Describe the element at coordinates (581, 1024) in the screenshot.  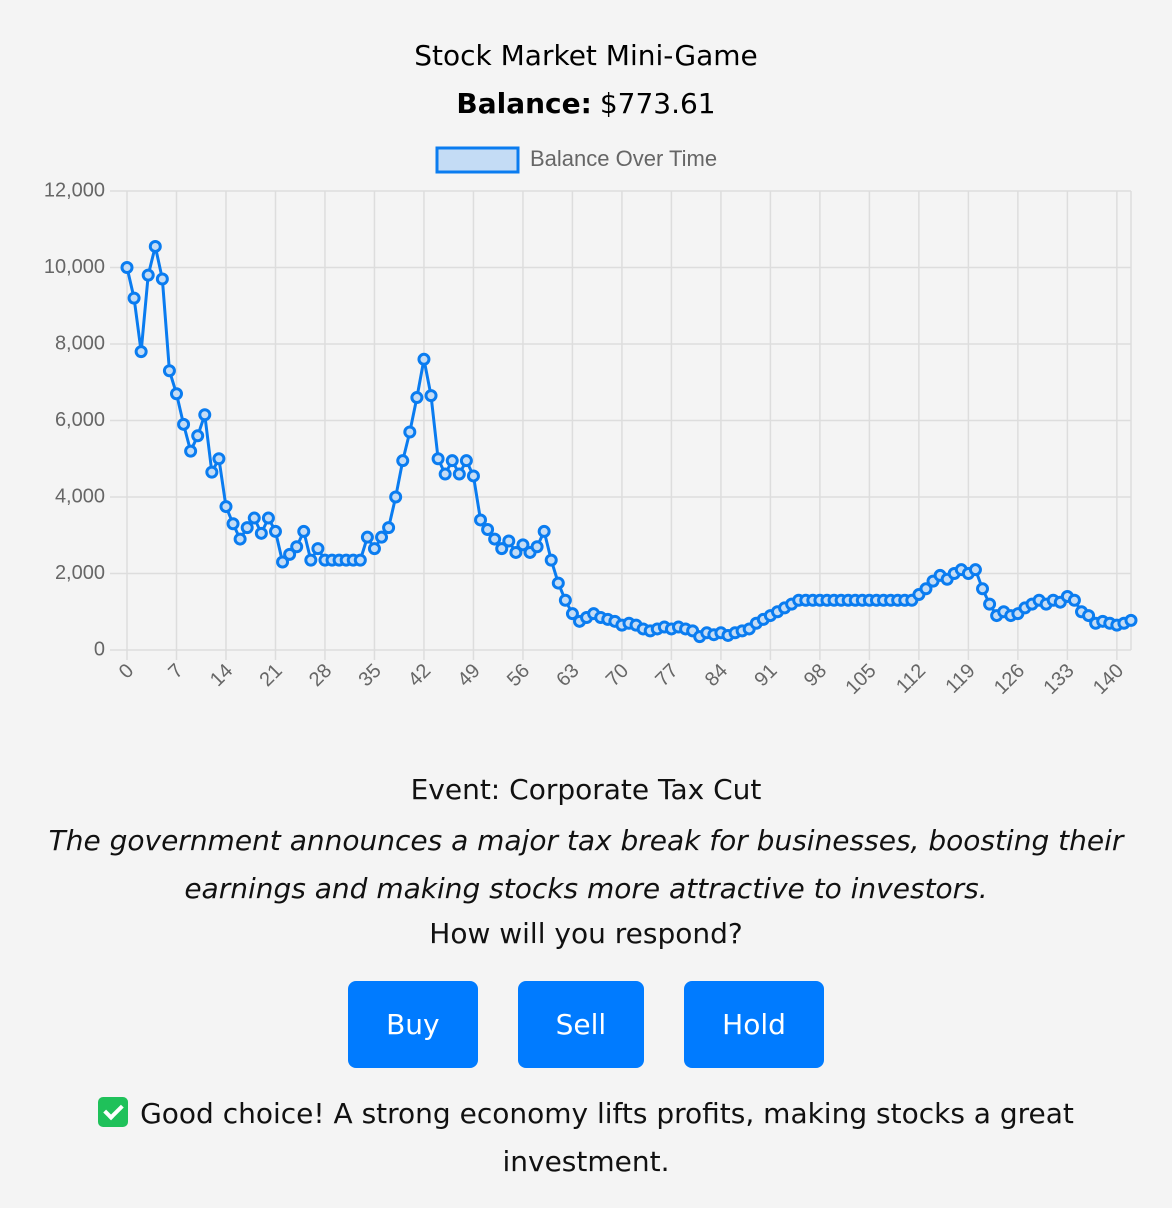
I see `sell-button: Sell` at that location.